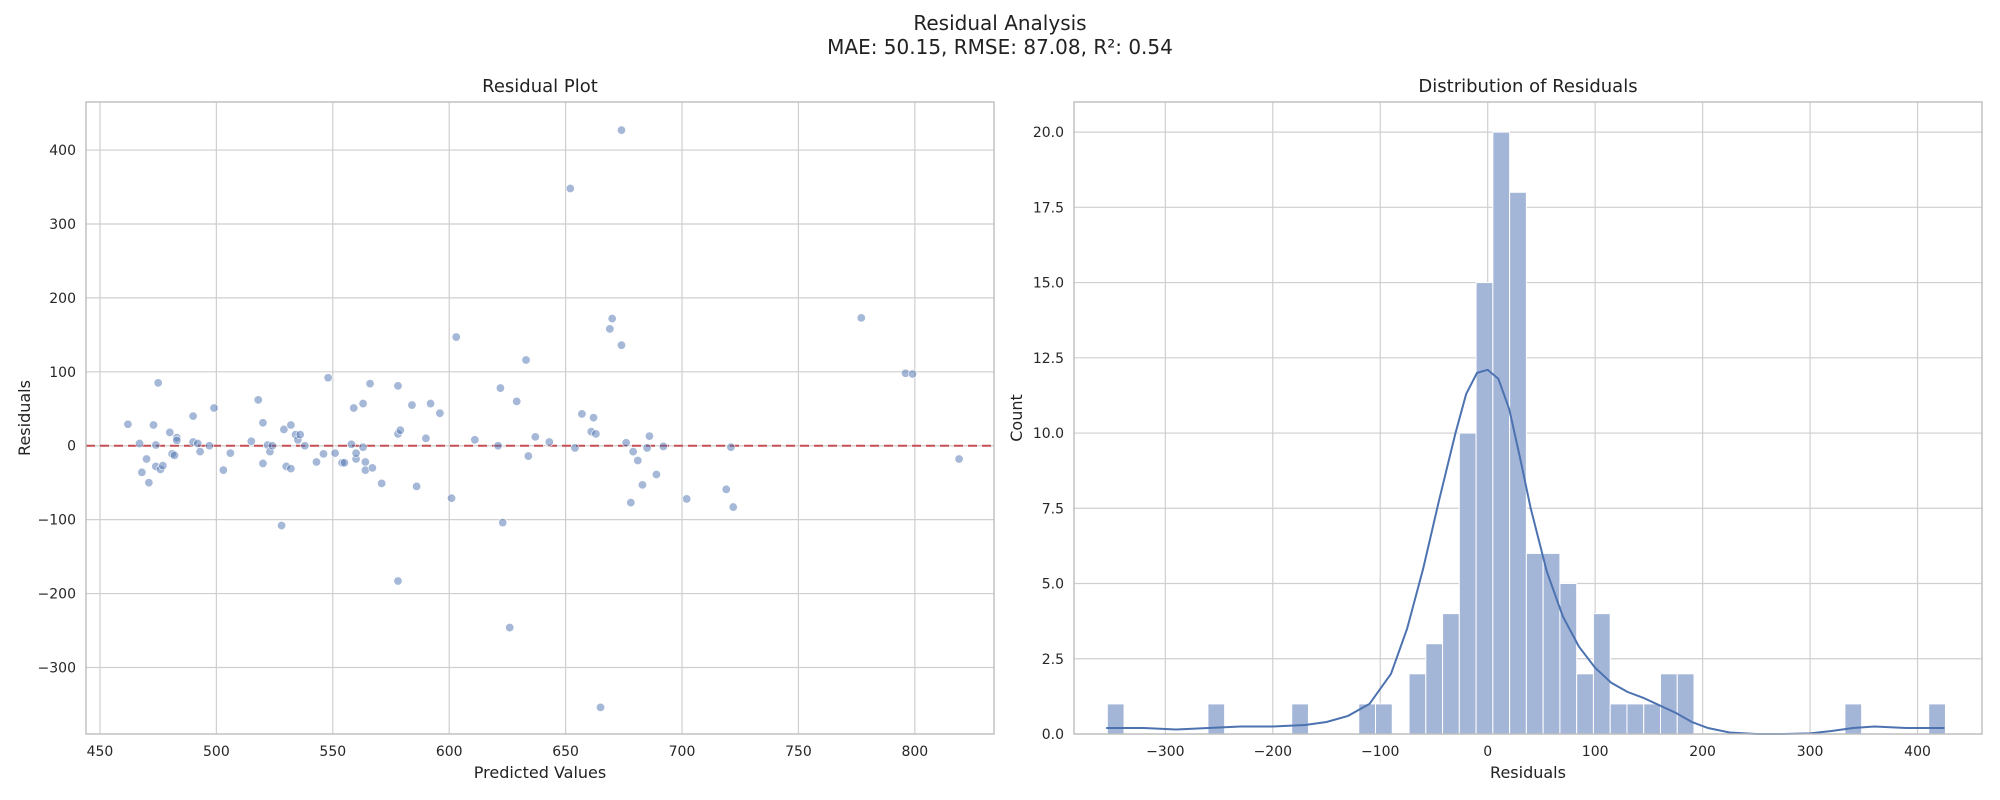 This screenshot has height=800, width=2000. What do you see at coordinates (57, 409) in the screenshot?
I see `residual-plot-y-ticks: −300 −200 −100 0 100 200 300 400` at bounding box center [57, 409].